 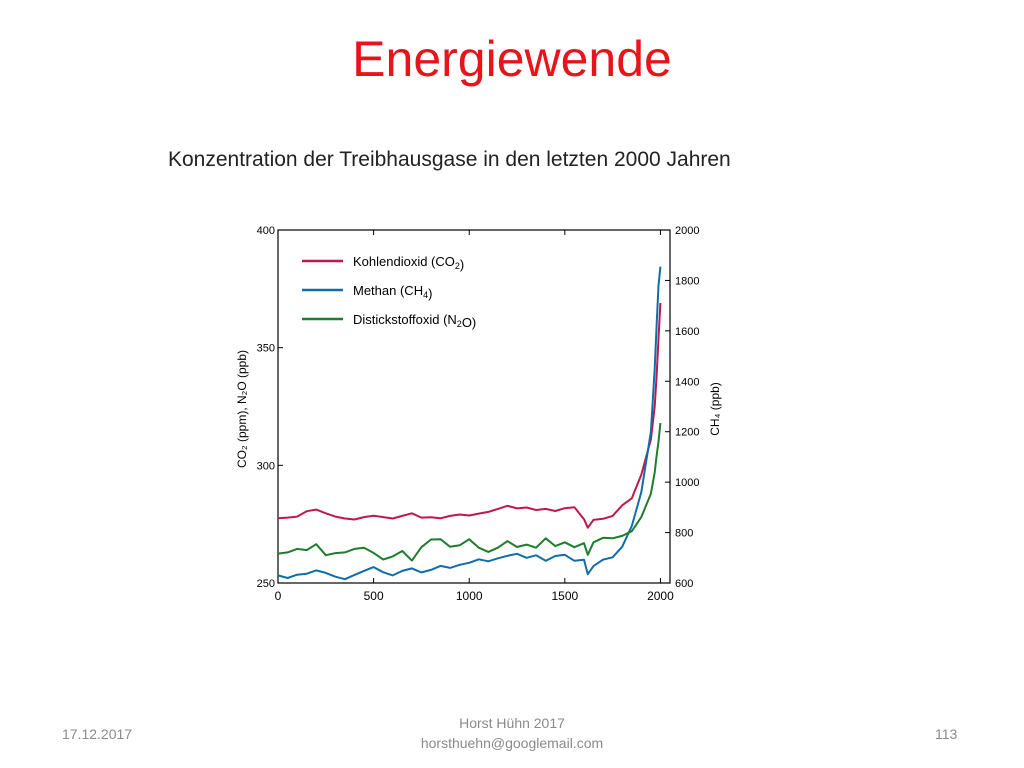 What do you see at coordinates (408, 263) in the screenshot?
I see `legend-label-co2: Kohlendioxid (CO2)` at bounding box center [408, 263].